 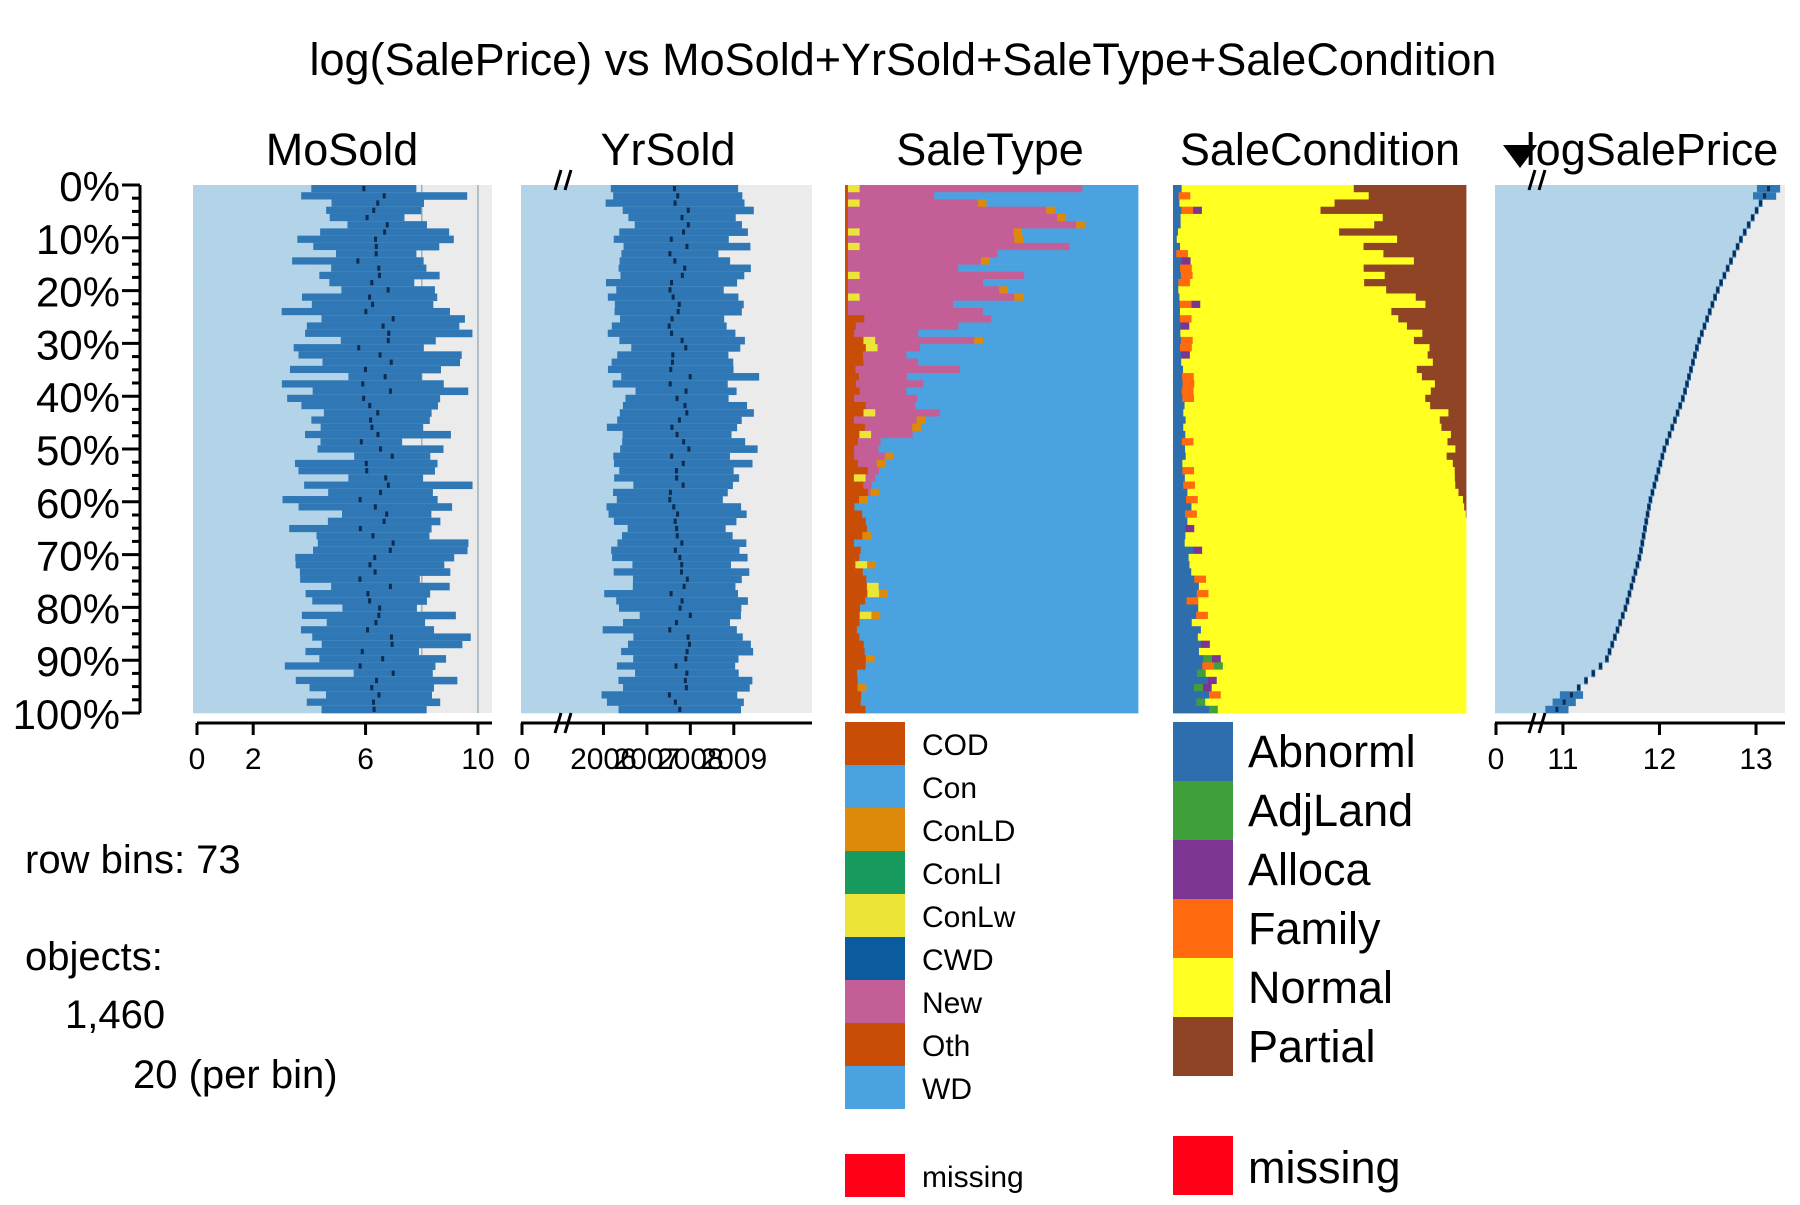 What do you see at coordinates (78, 397) in the screenshot?
I see `y-tick-label: 40%` at bounding box center [78, 397].